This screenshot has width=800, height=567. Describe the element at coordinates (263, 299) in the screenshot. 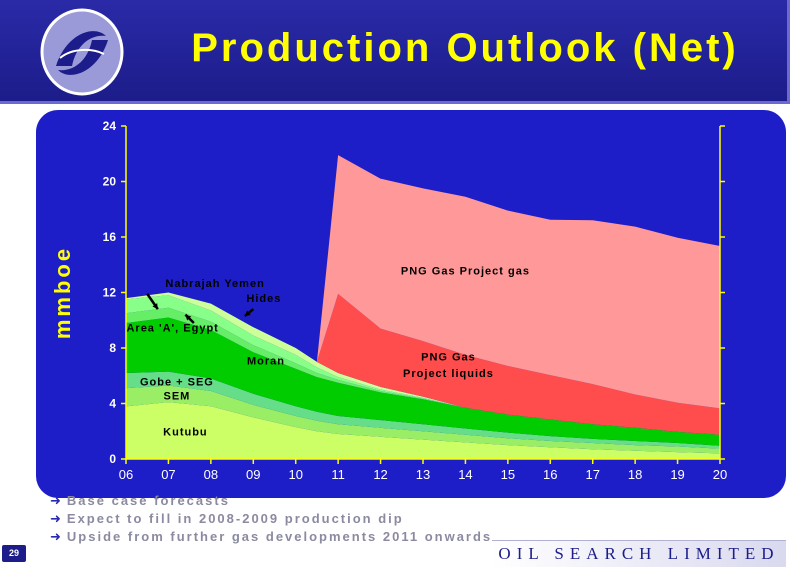

I see `series-label-hides: Hides` at that location.